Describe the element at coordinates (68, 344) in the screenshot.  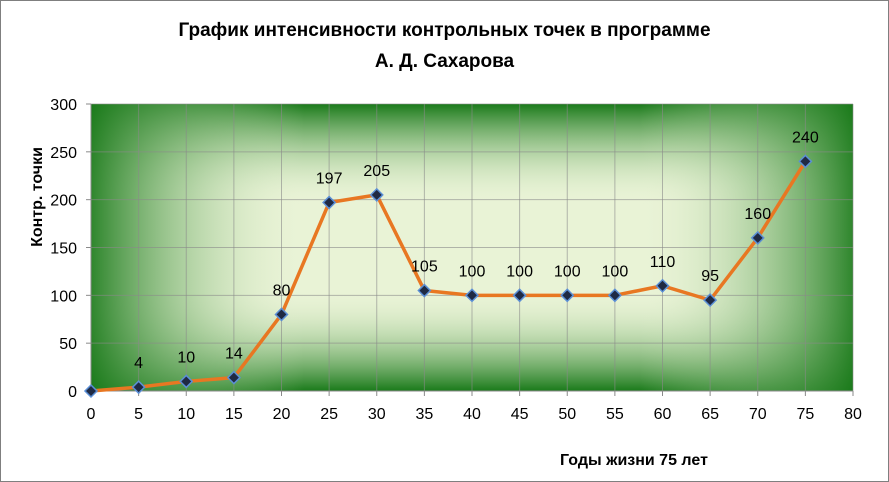
I see `y-tick-label: 50` at that location.